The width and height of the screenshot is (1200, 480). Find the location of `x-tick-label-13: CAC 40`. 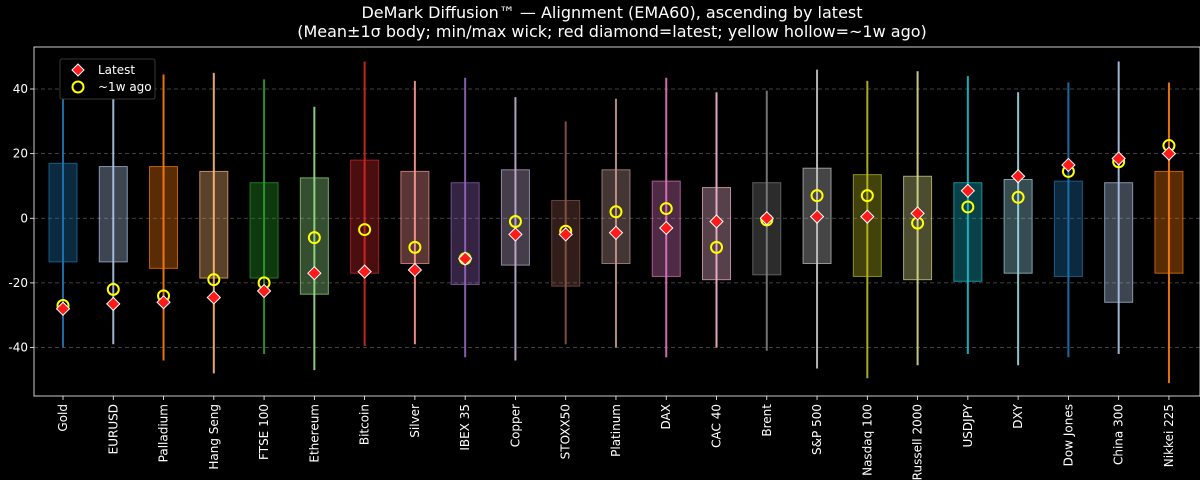

x-tick-label-13: CAC 40 is located at coordinates (717, 426).